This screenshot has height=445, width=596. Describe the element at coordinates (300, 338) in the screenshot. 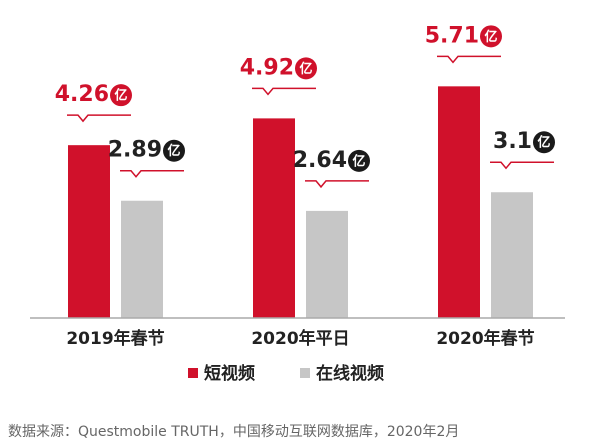

I see `x-tick-label: 2020年平日` at that location.